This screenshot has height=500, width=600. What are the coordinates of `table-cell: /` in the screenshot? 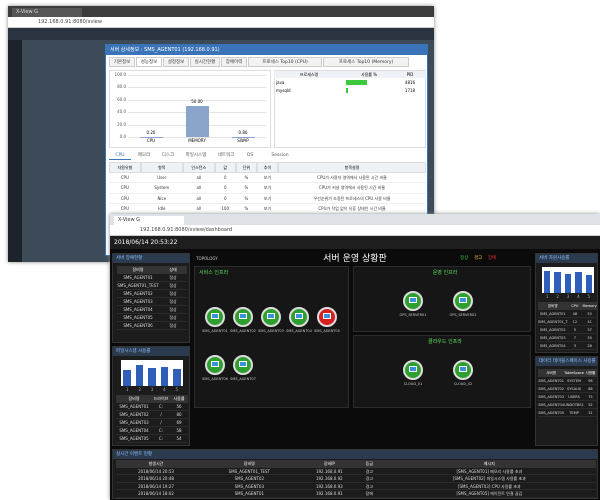 It's located at (161, 423).